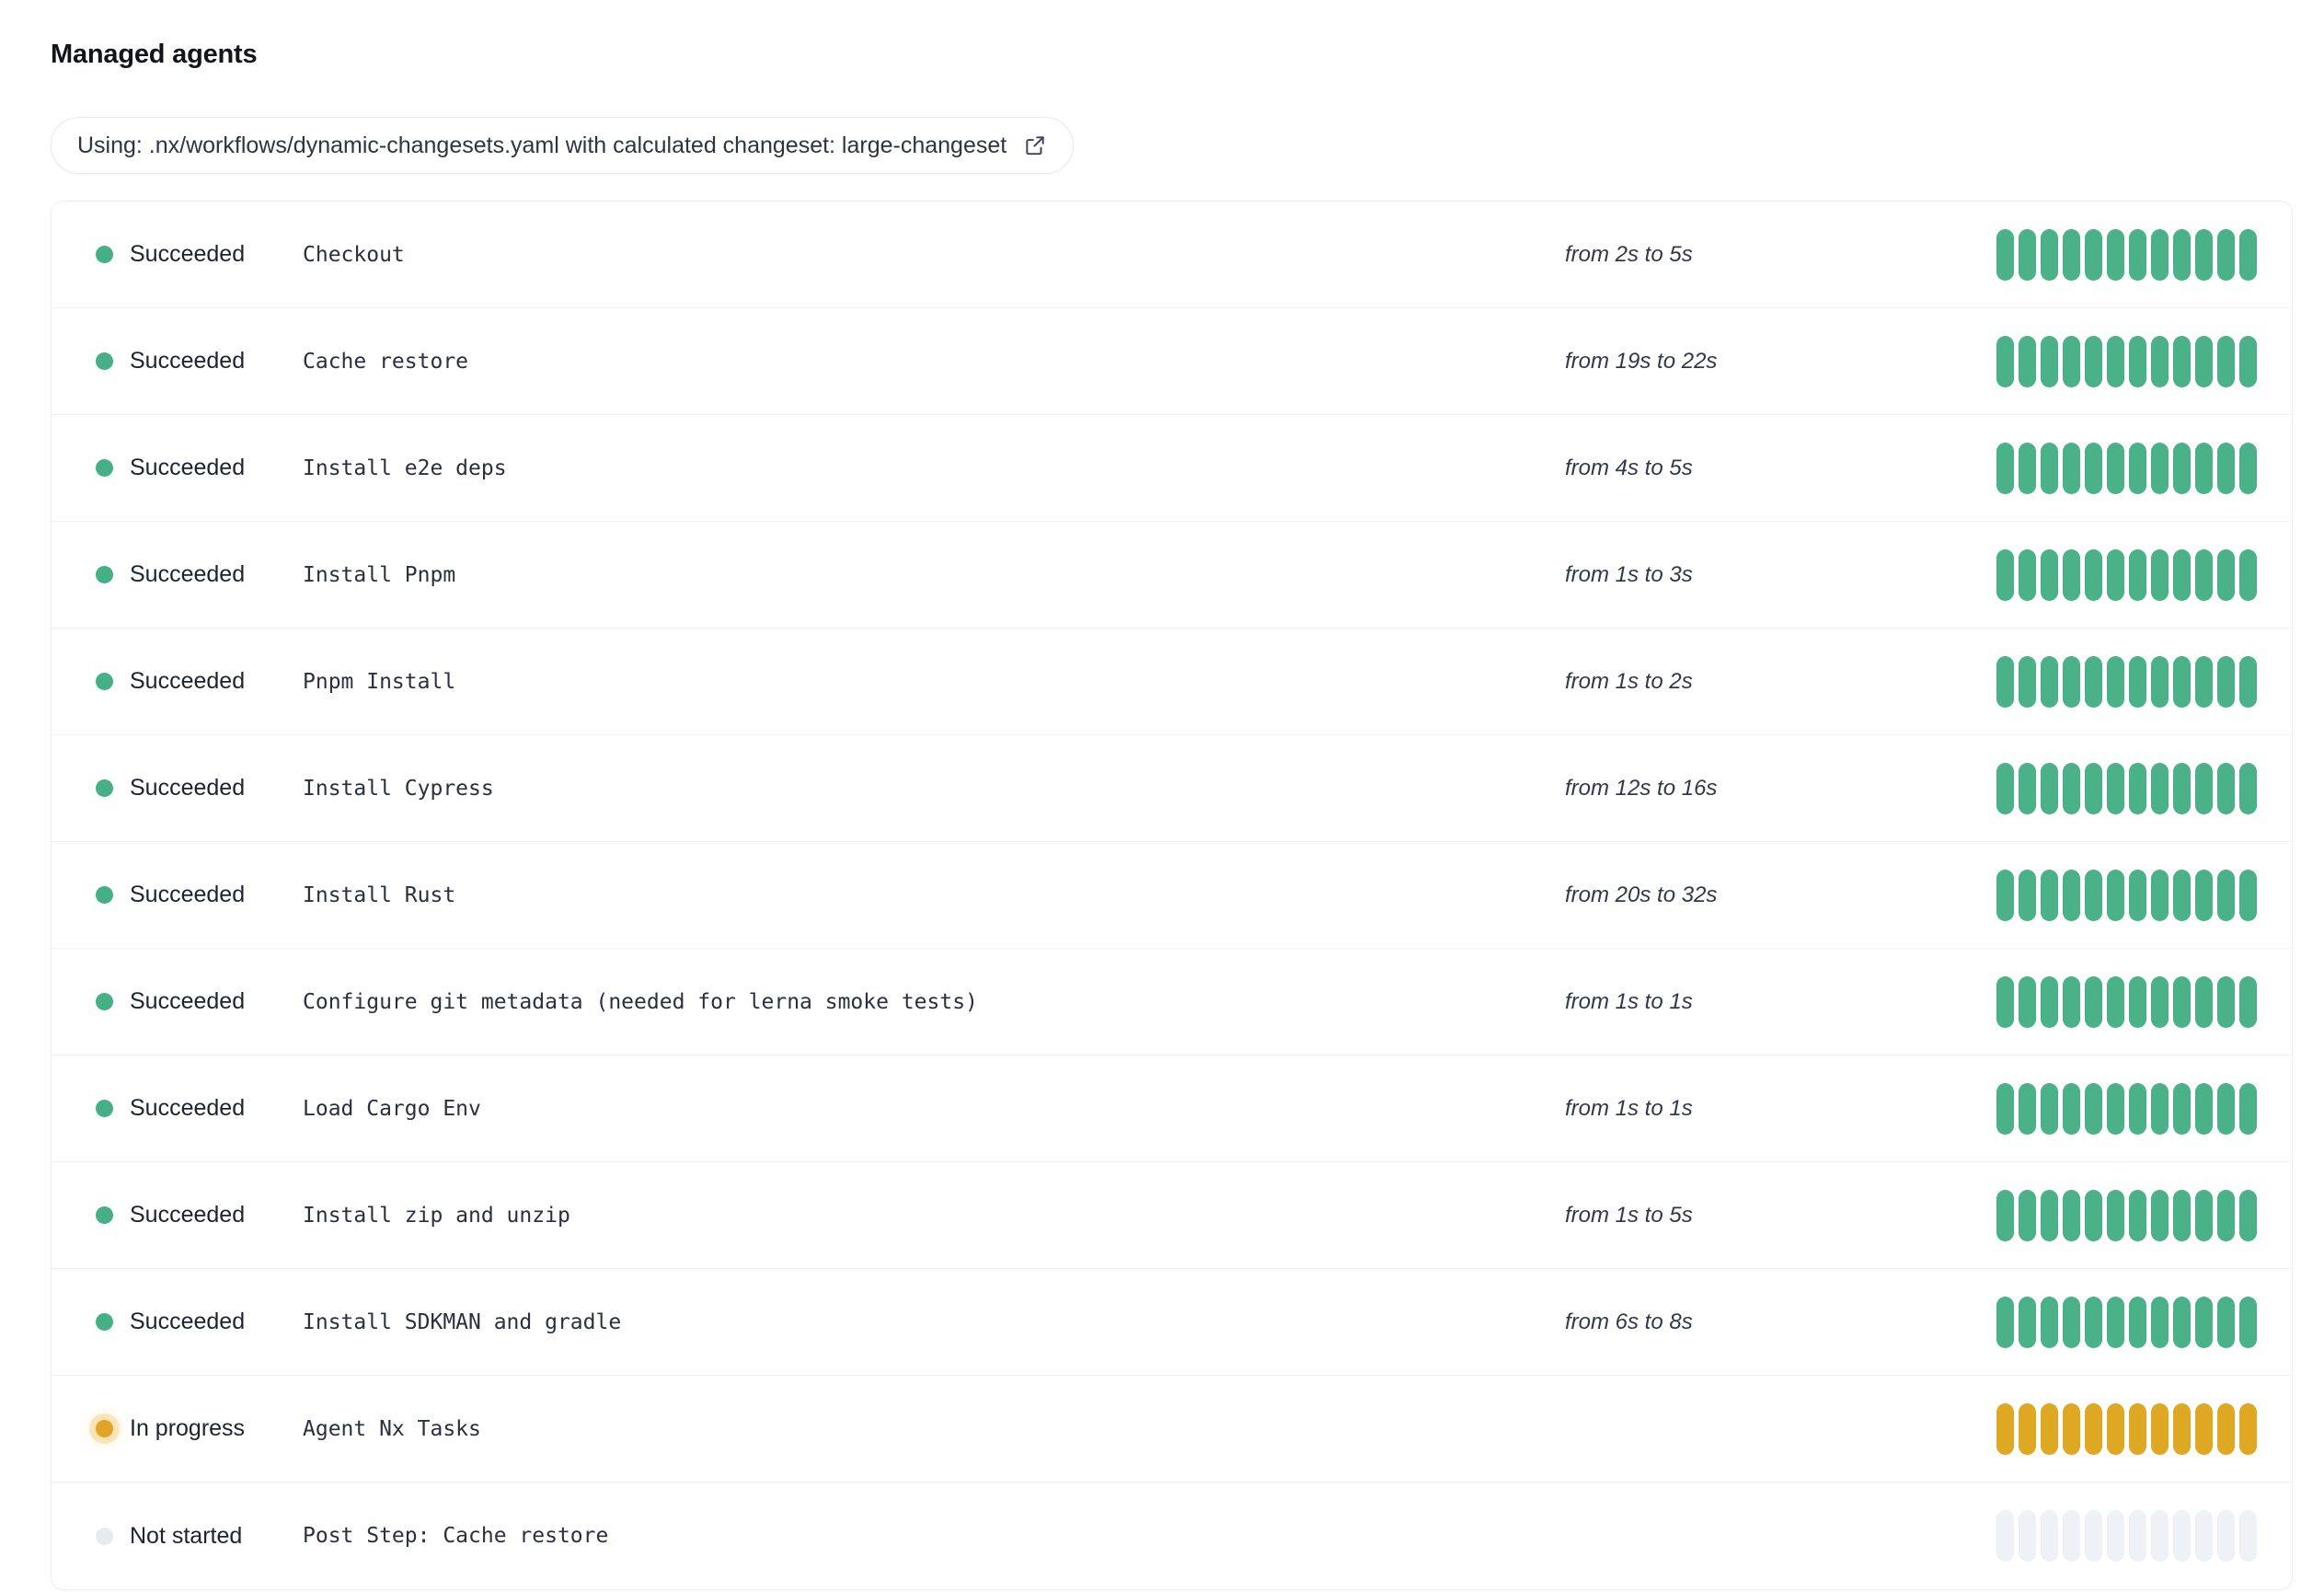  What do you see at coordinates (1172, 1429) in the screenshot?
I see `agent-step-row: In progress Agent Nx Tasks` at bounding box center [1172, 1429].